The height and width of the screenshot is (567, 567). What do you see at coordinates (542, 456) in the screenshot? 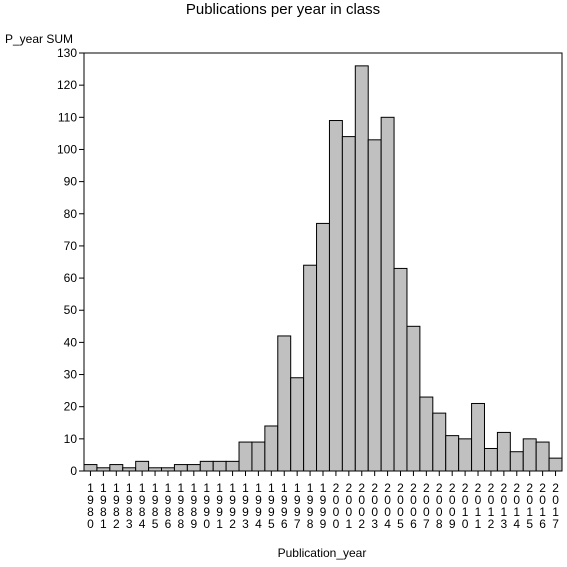
I see `bar-2016` at bounding box center [542, 456].